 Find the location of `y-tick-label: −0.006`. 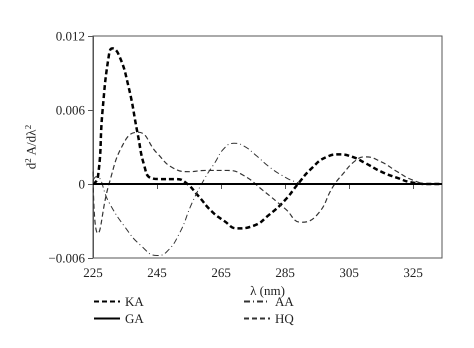

y-tick-label: −0.006 is located at coordinates (67, 258).